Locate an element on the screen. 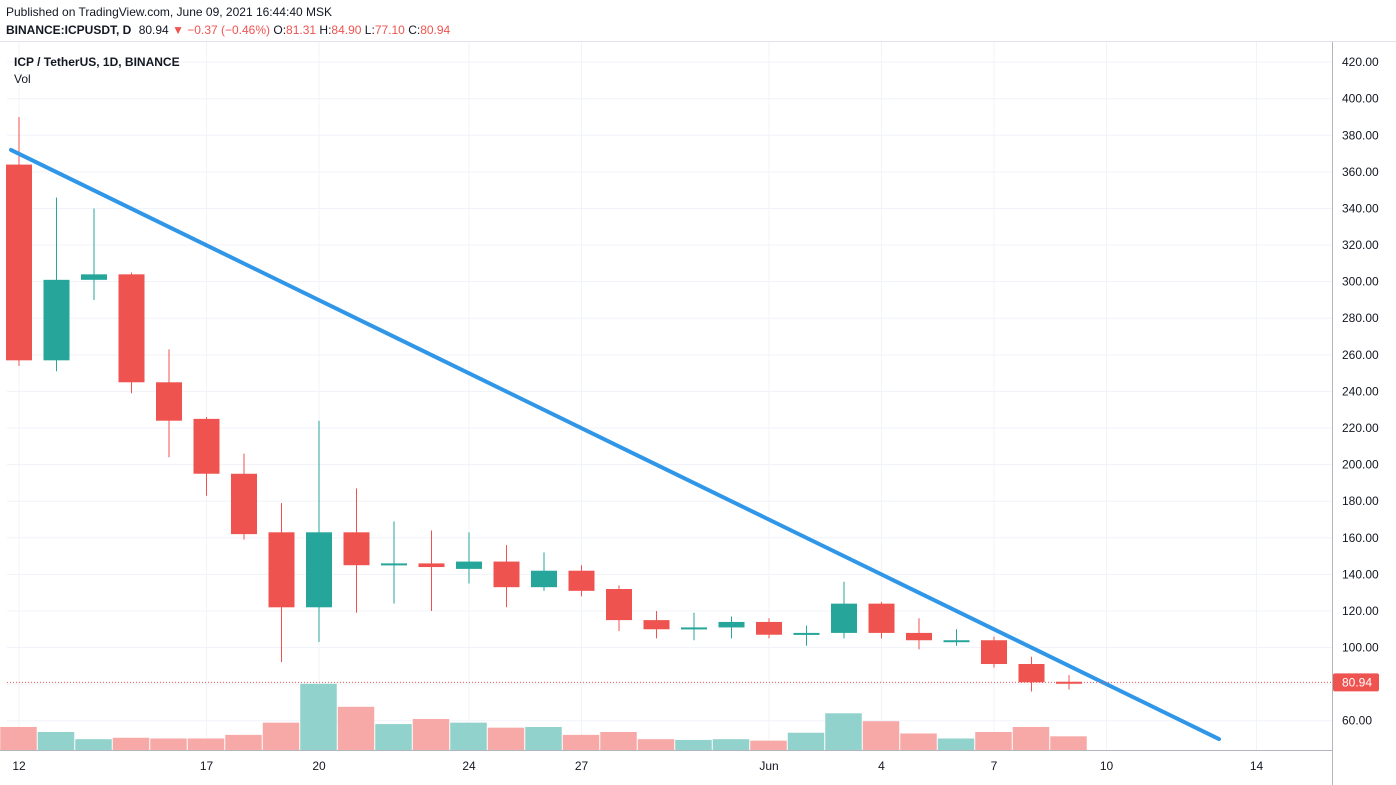  price-change: −0.37 (−0.46%) is located at coordinates (229, 30).